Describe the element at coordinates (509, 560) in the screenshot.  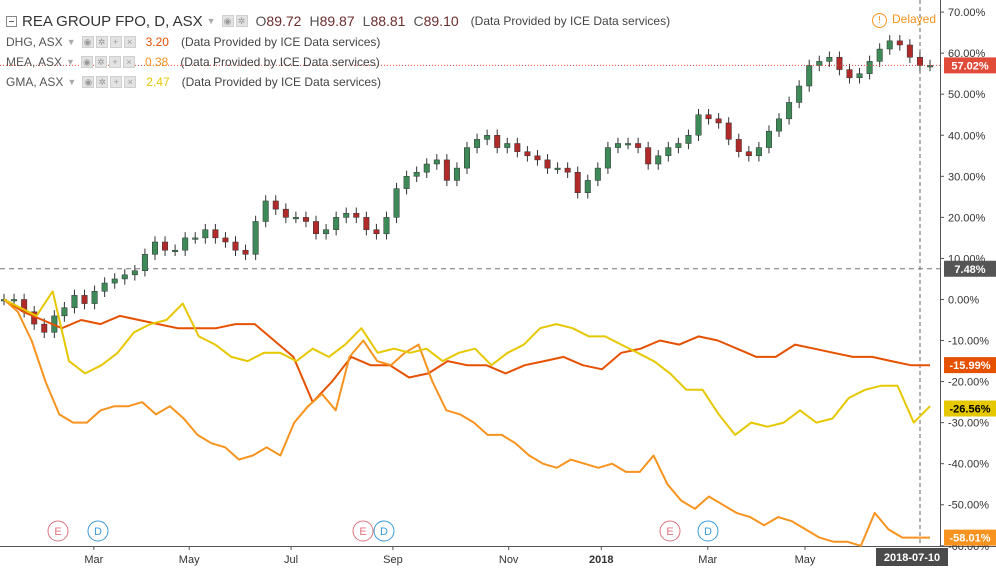
I see `x-tick-label: Nov` at that location.